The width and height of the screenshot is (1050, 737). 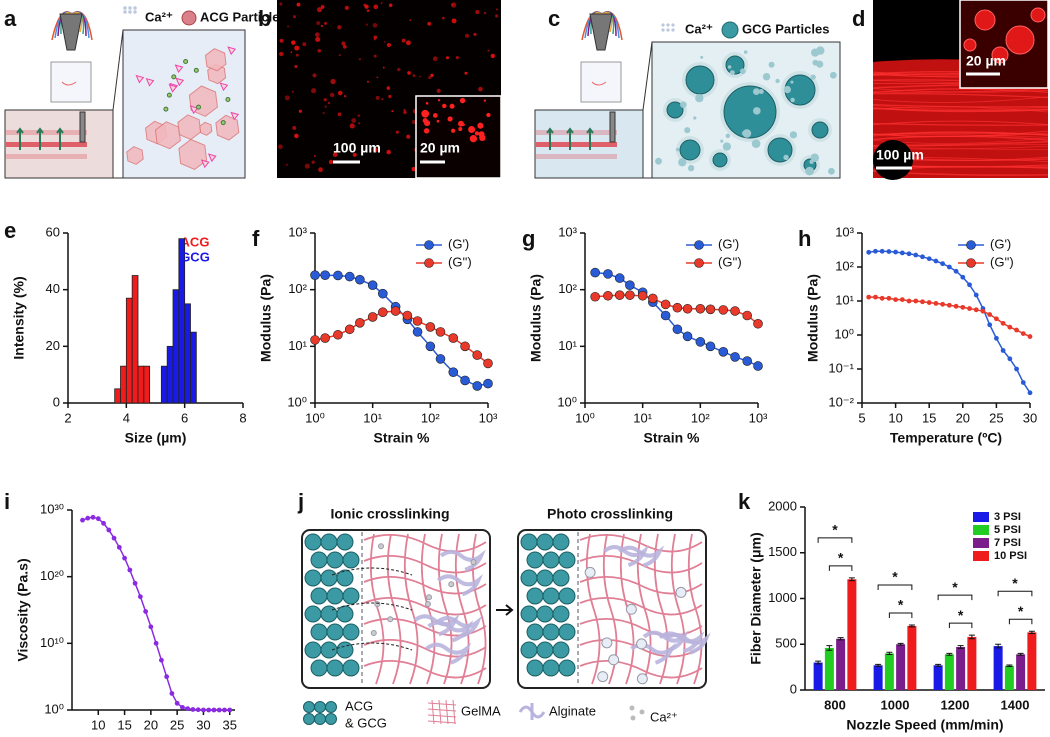 I want to click on fluor-sphere, so click(x=1038, y=15).